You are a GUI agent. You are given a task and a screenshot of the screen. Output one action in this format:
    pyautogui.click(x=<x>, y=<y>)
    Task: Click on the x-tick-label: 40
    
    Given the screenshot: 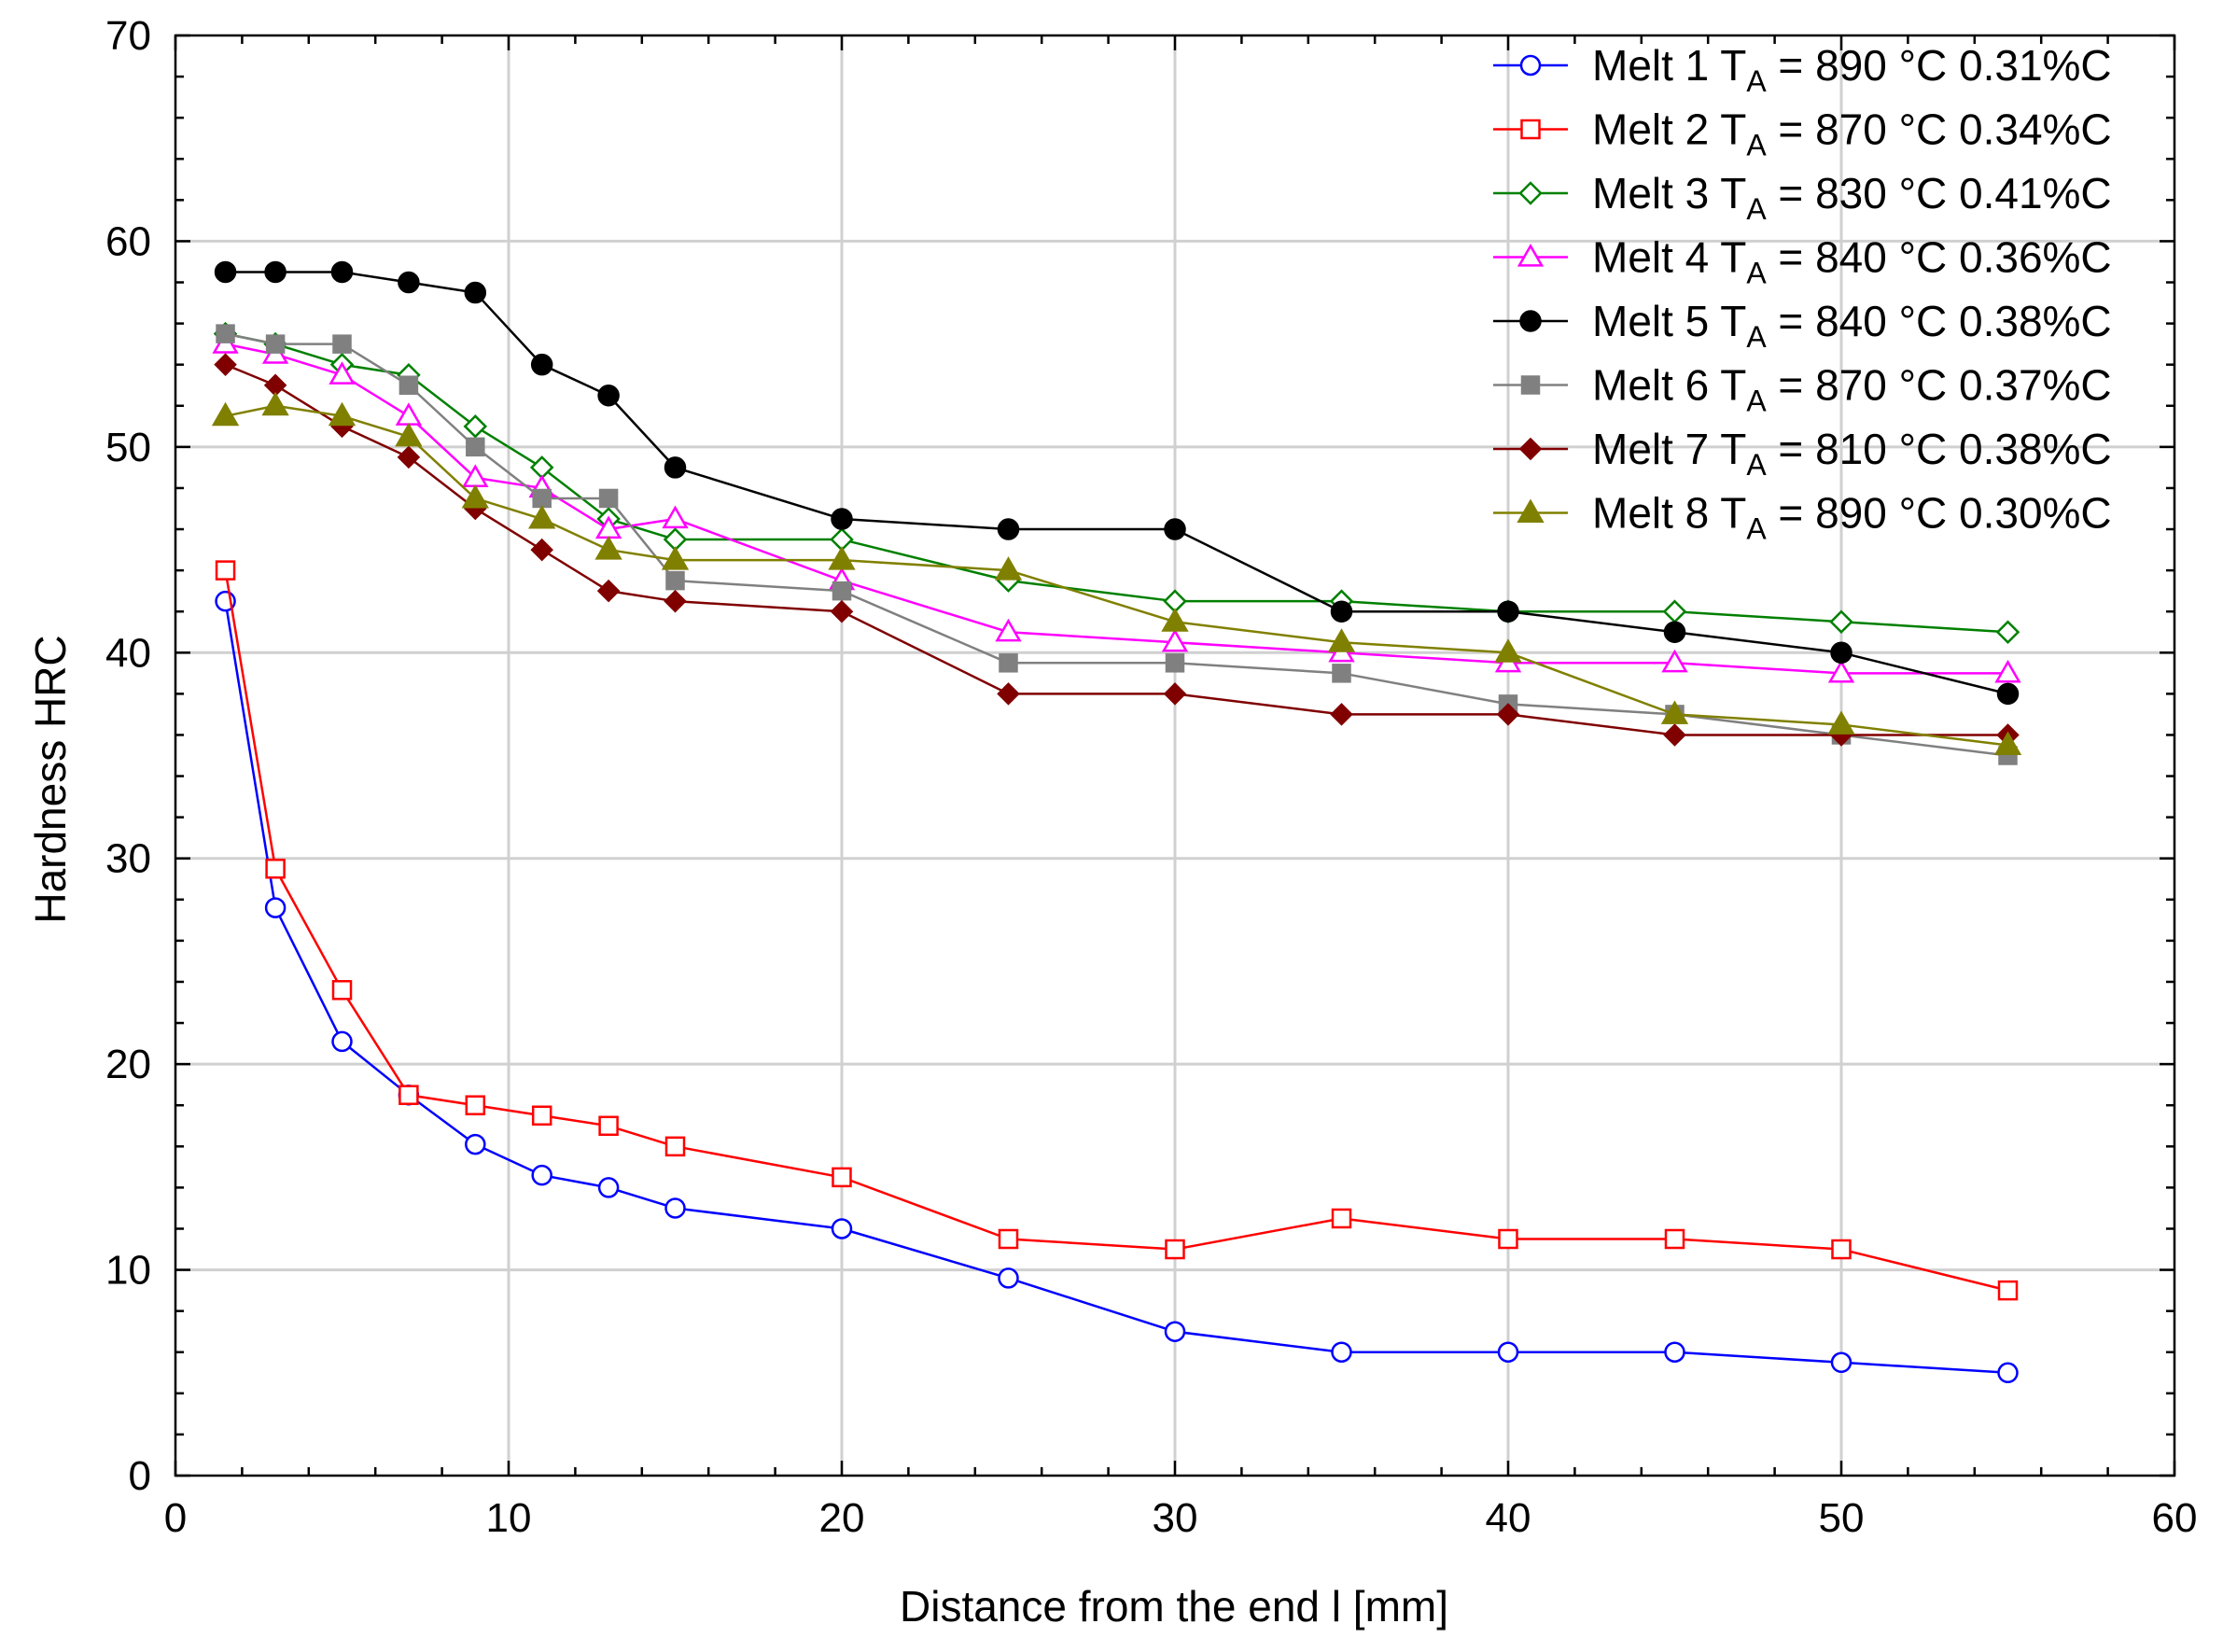 What is the action you would take?
    pyautogui.click(x=1508, y=1518)
    